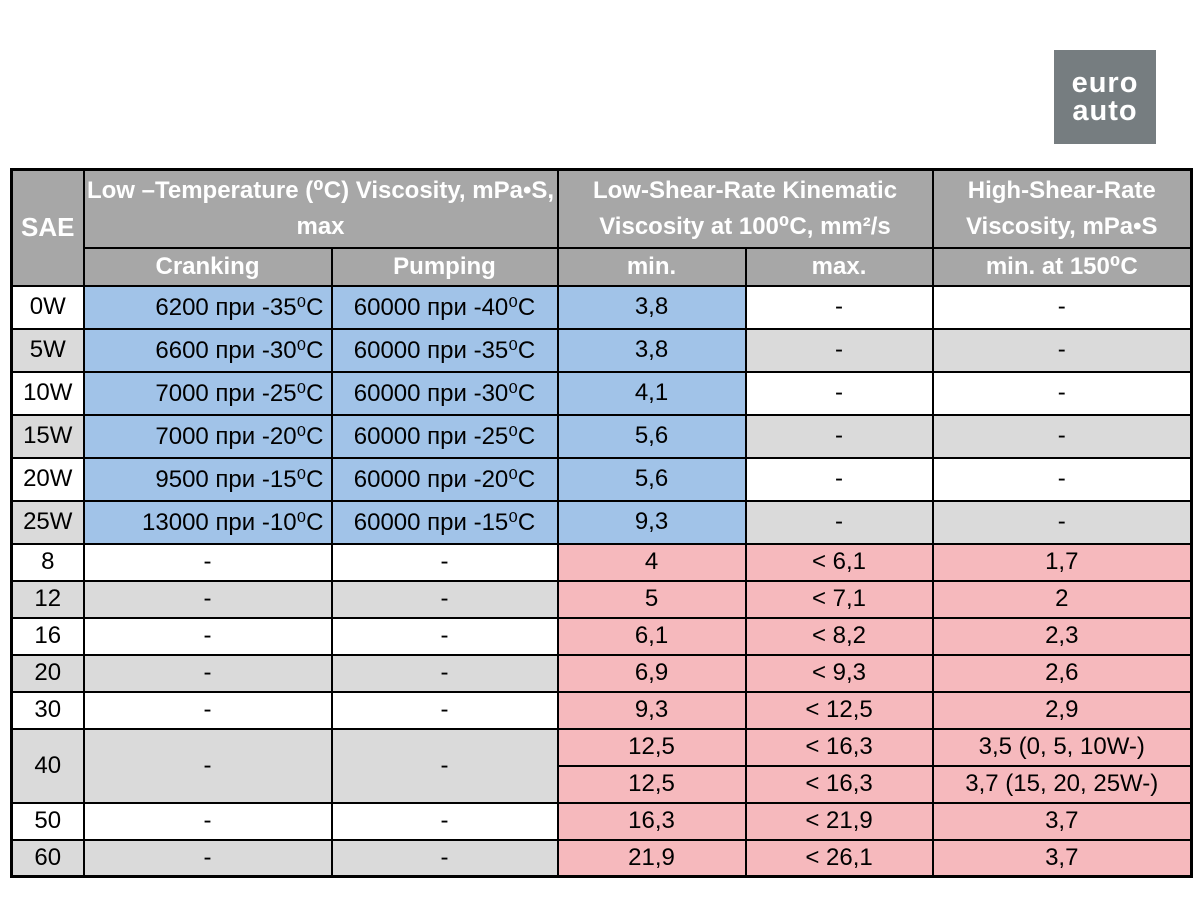 This screenshot has width=1201, height=898. What do you see at coordinates (651, 821) in the screenshot?
I see `min-value: 16,3` at bounding box center [651, 821].